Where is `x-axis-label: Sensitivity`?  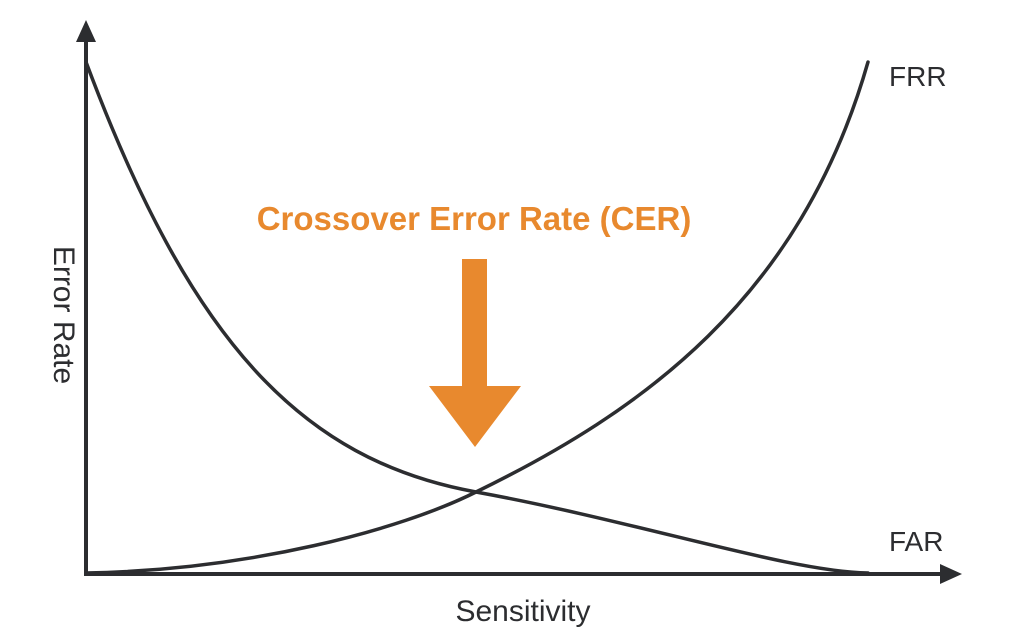 x-axis-label: Sensitivity is located at coordinates (522, 611).